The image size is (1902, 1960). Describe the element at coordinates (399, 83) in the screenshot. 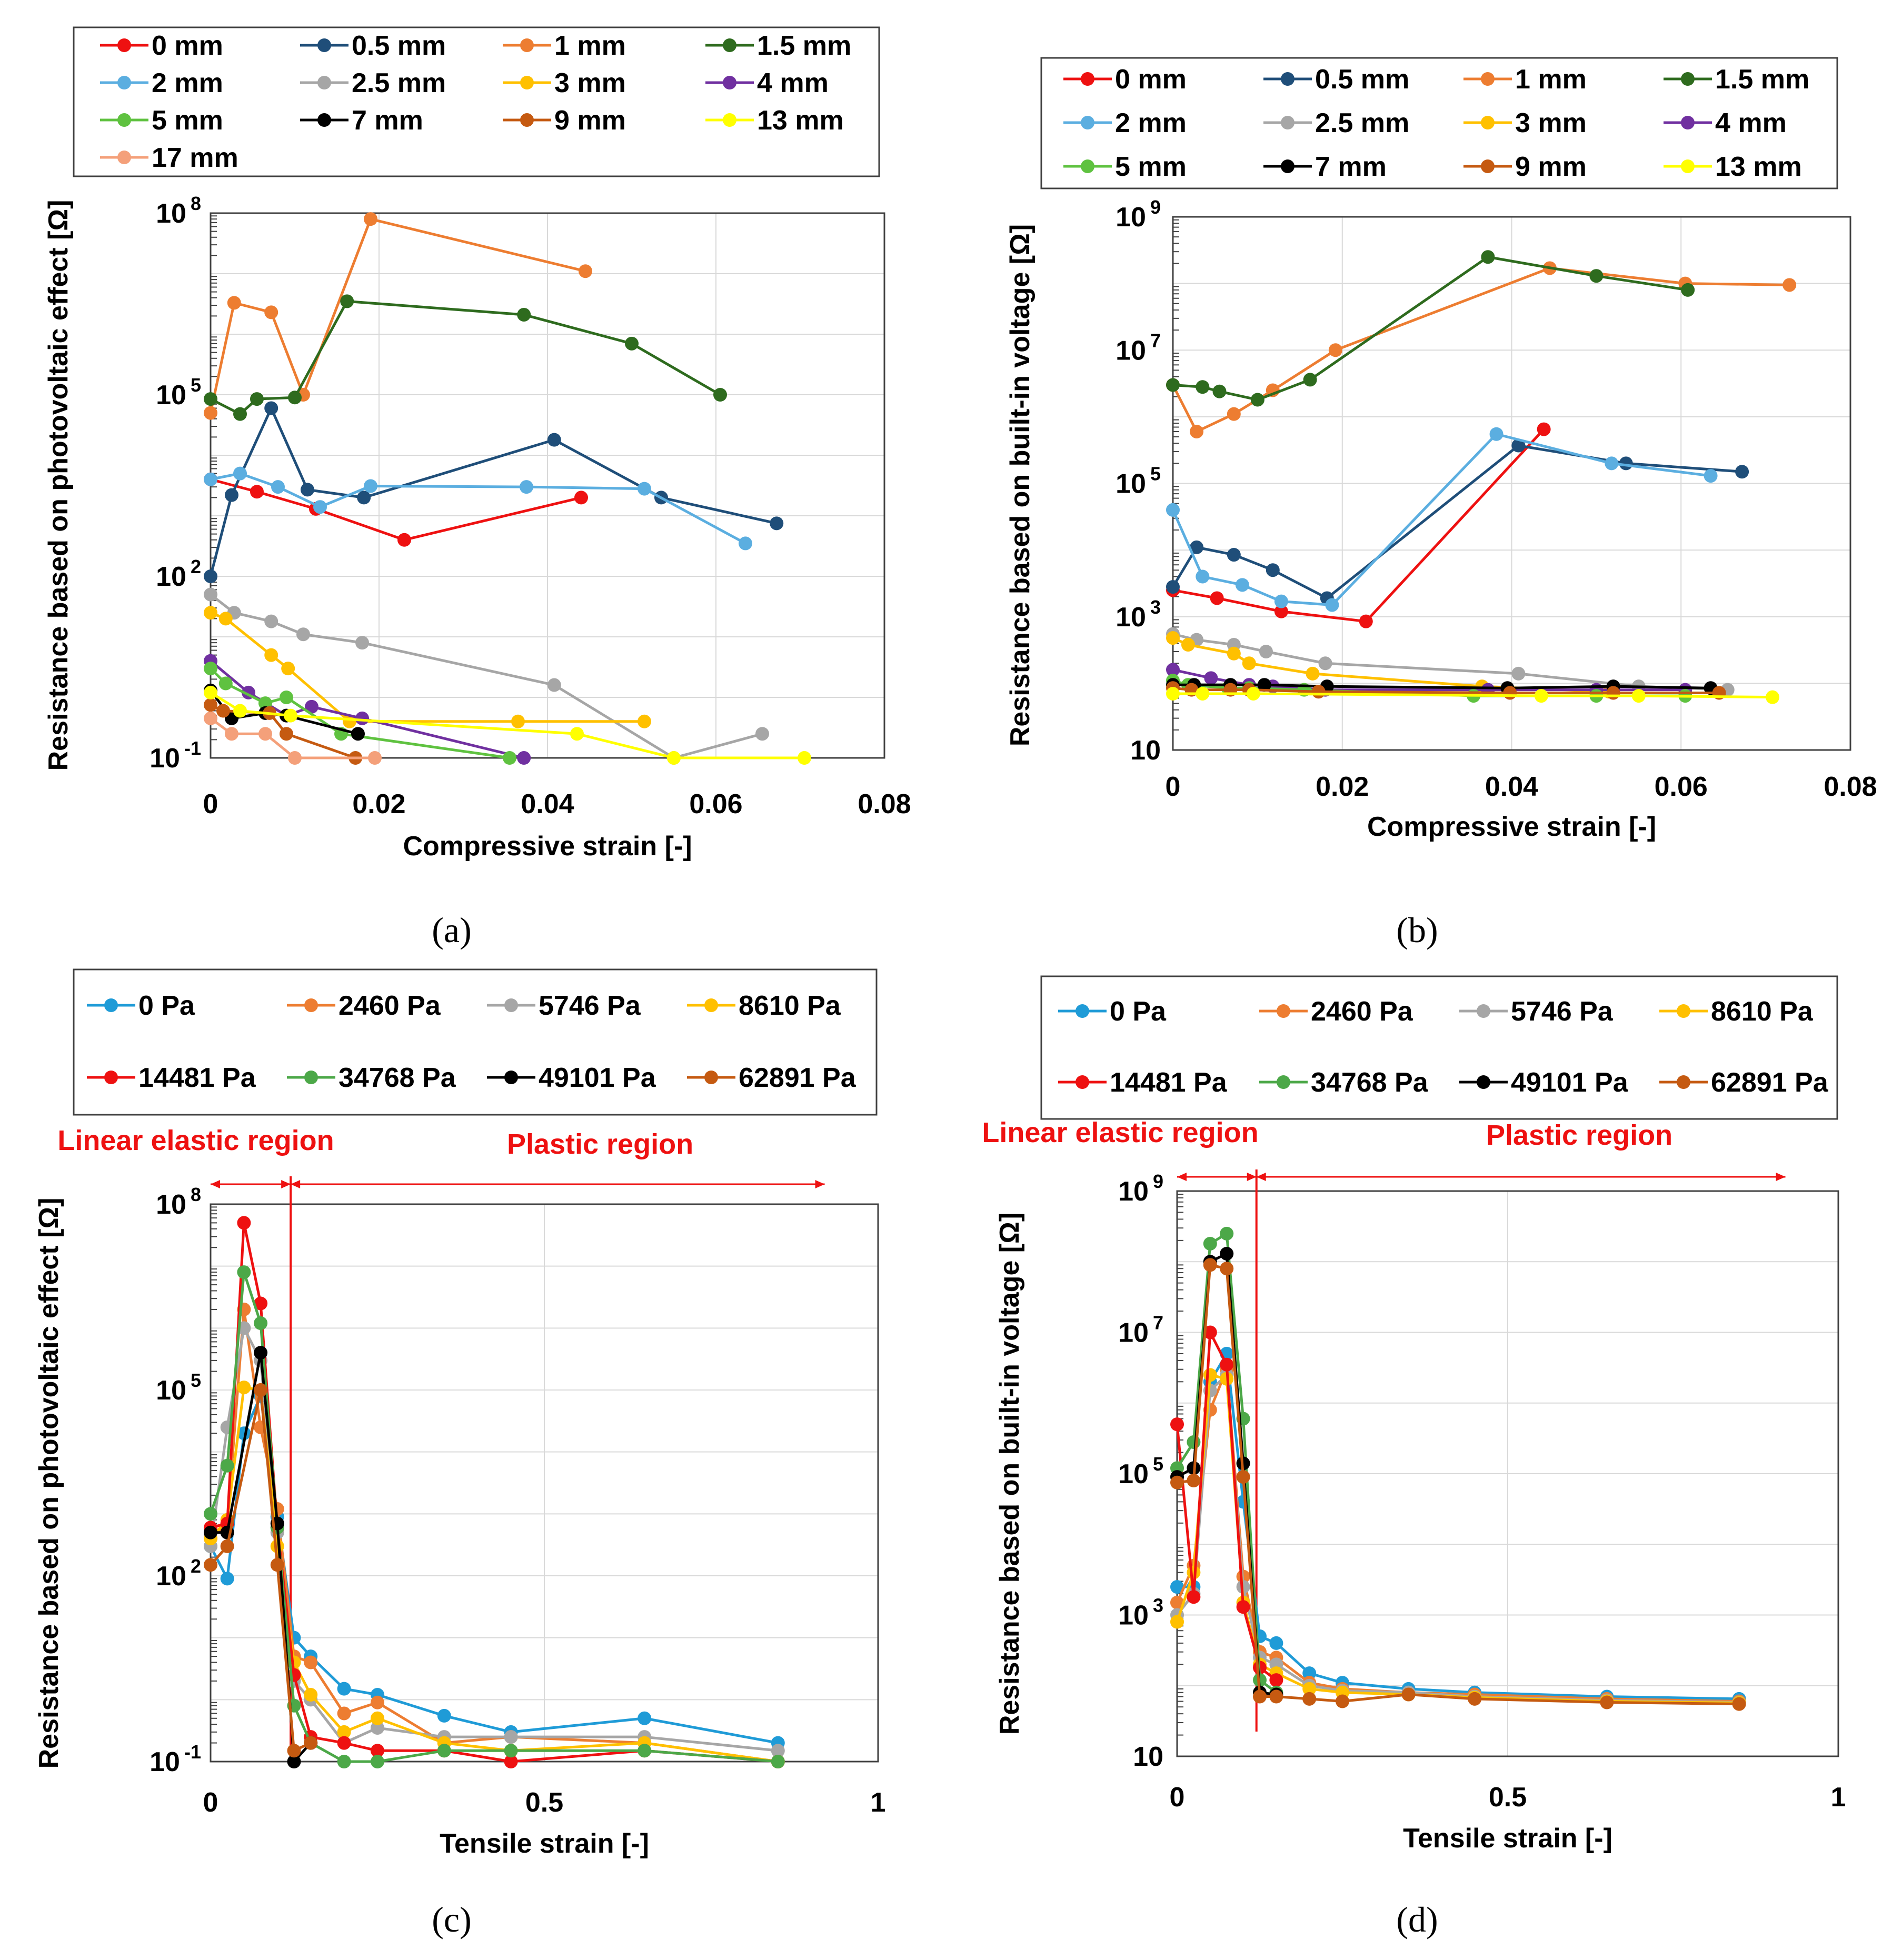

I see `panel-a-legend-label: 2.5 mm` at that location.